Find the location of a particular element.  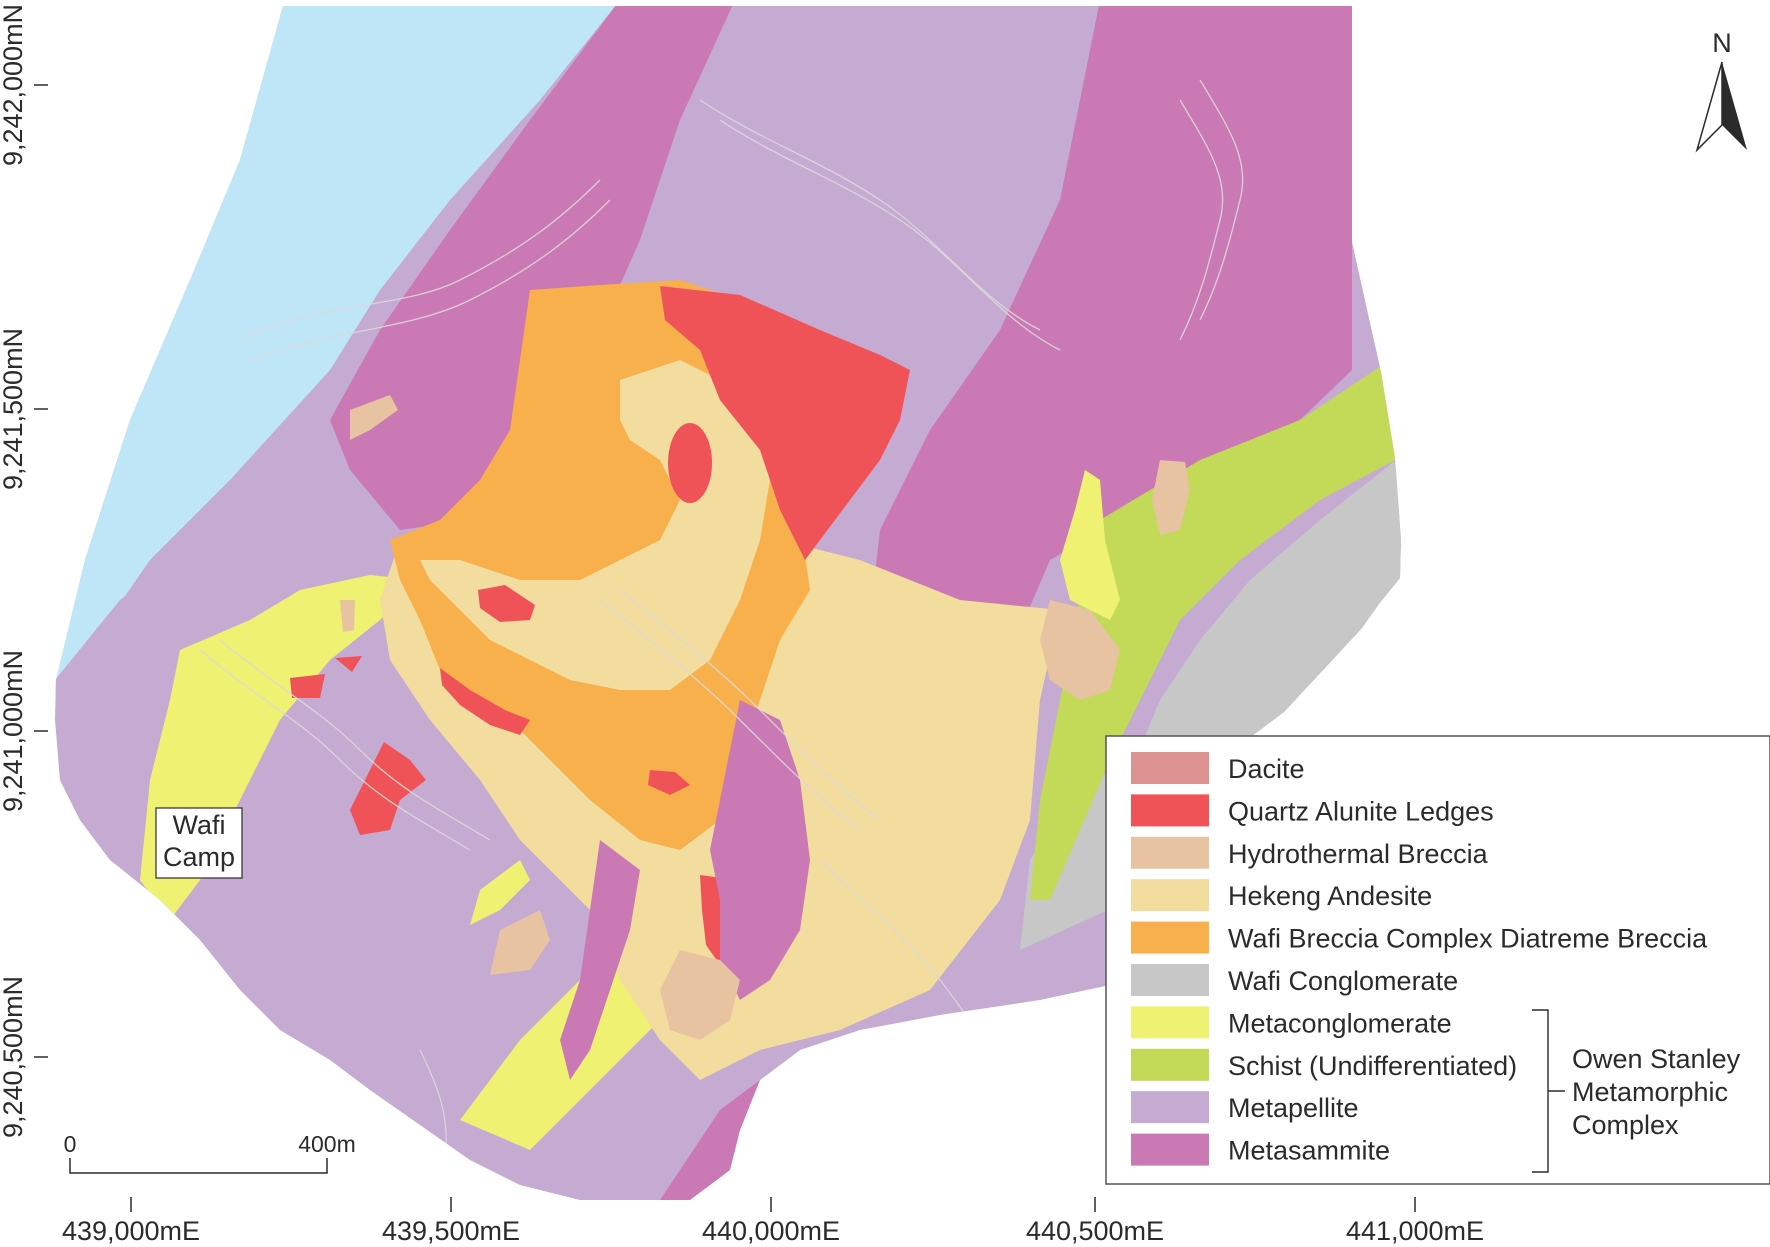

legend-swatch-diatreme-breccia is located at coordinates (1170, 937).